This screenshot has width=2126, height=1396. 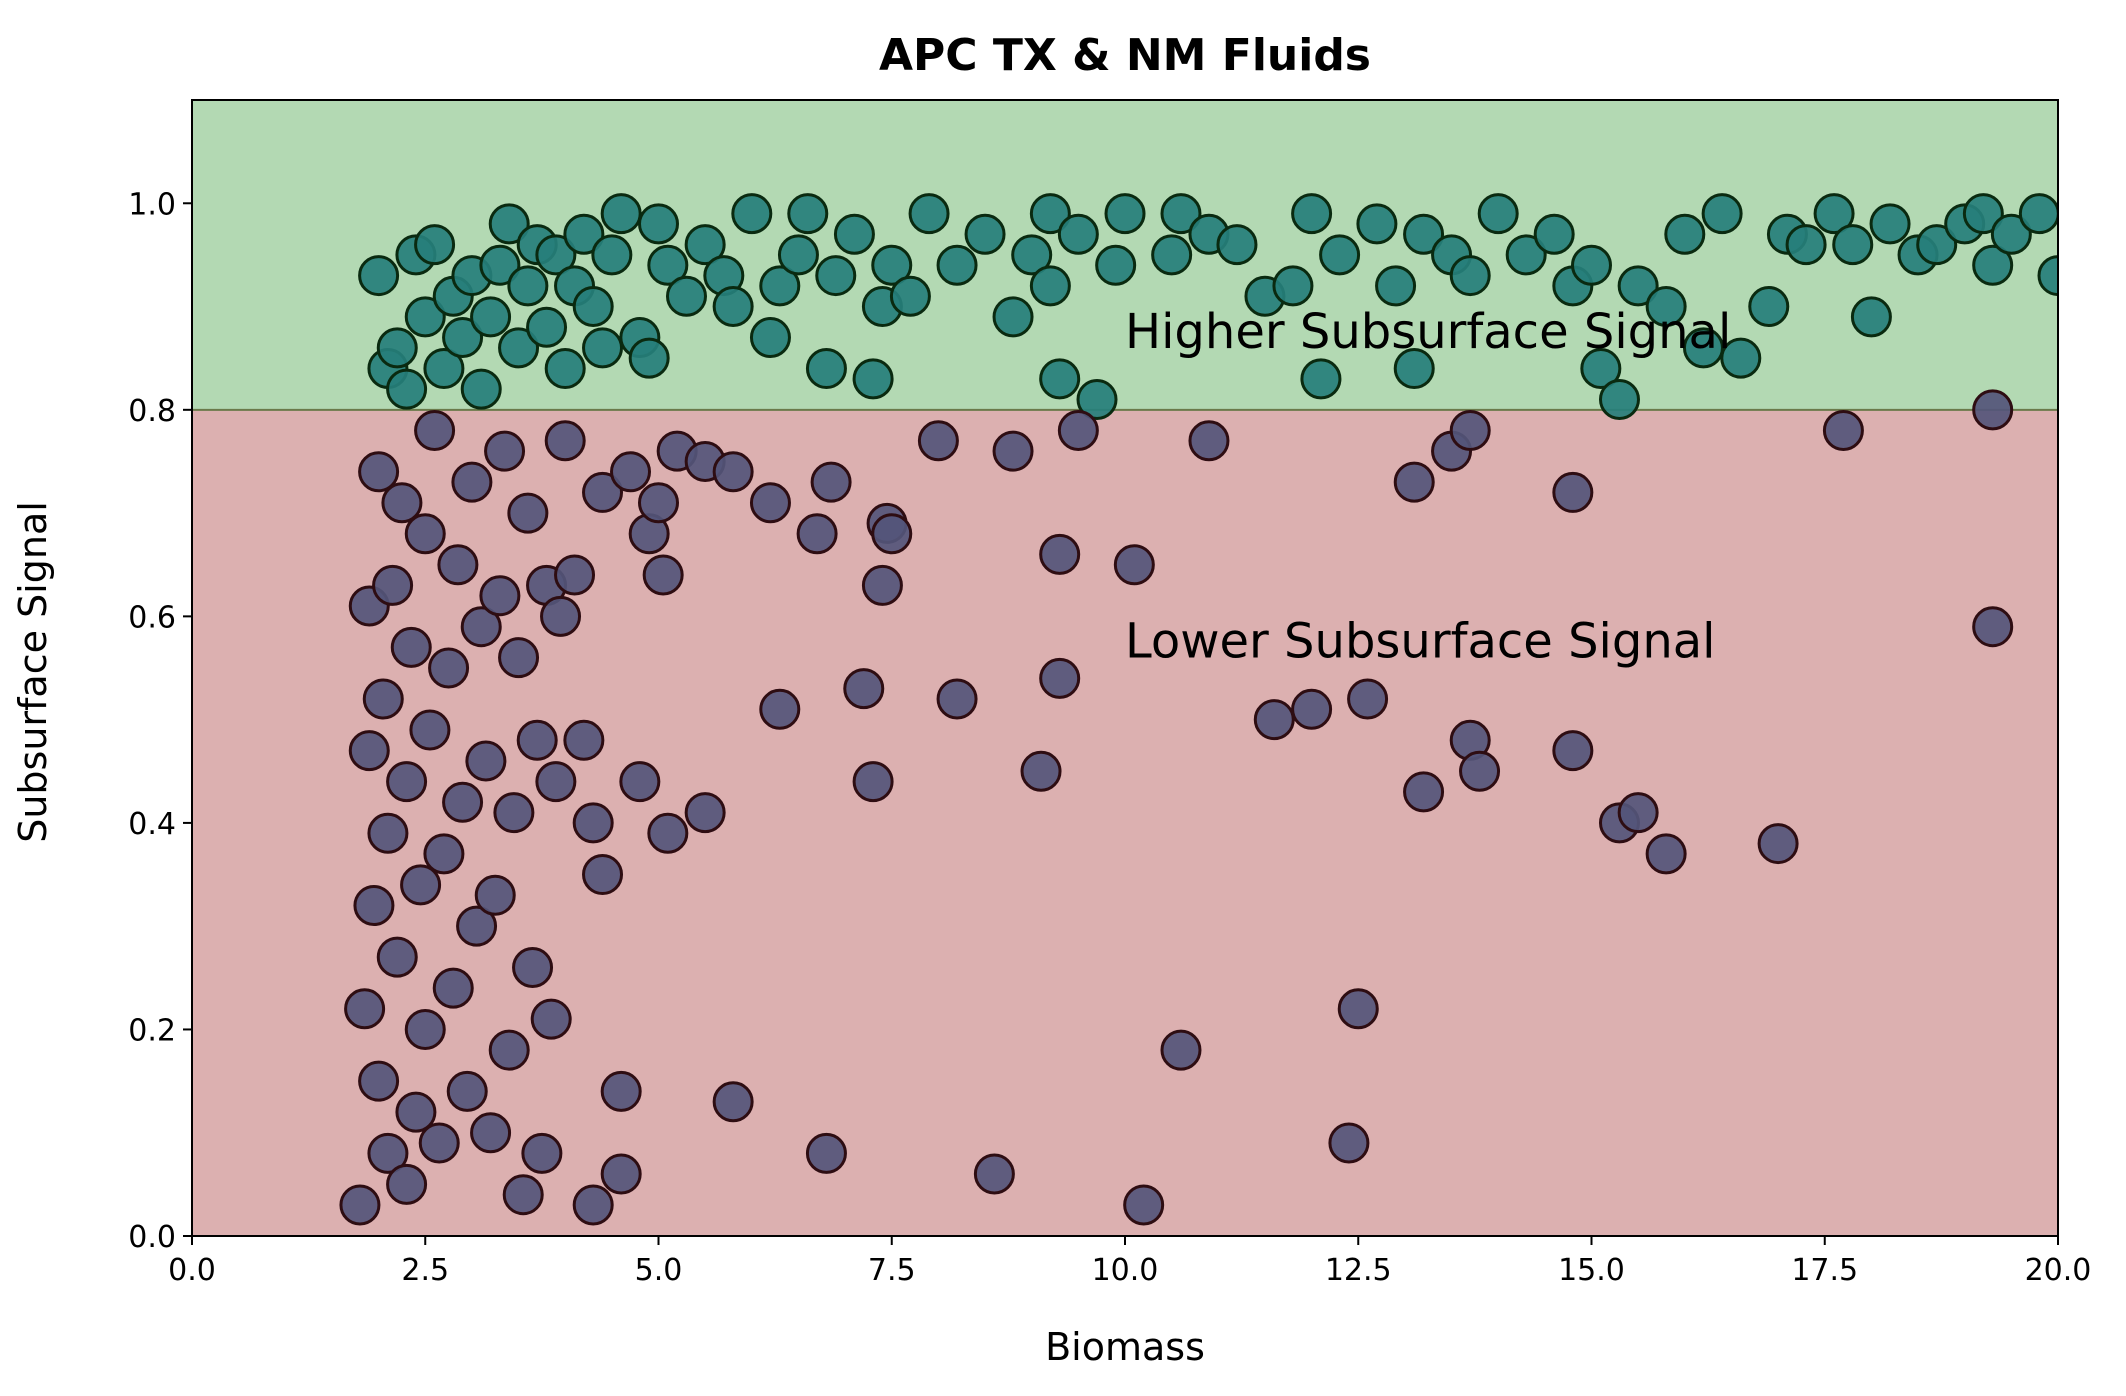 I want to click on y-tick-label: 0.0, so click(x=152, y=1237).